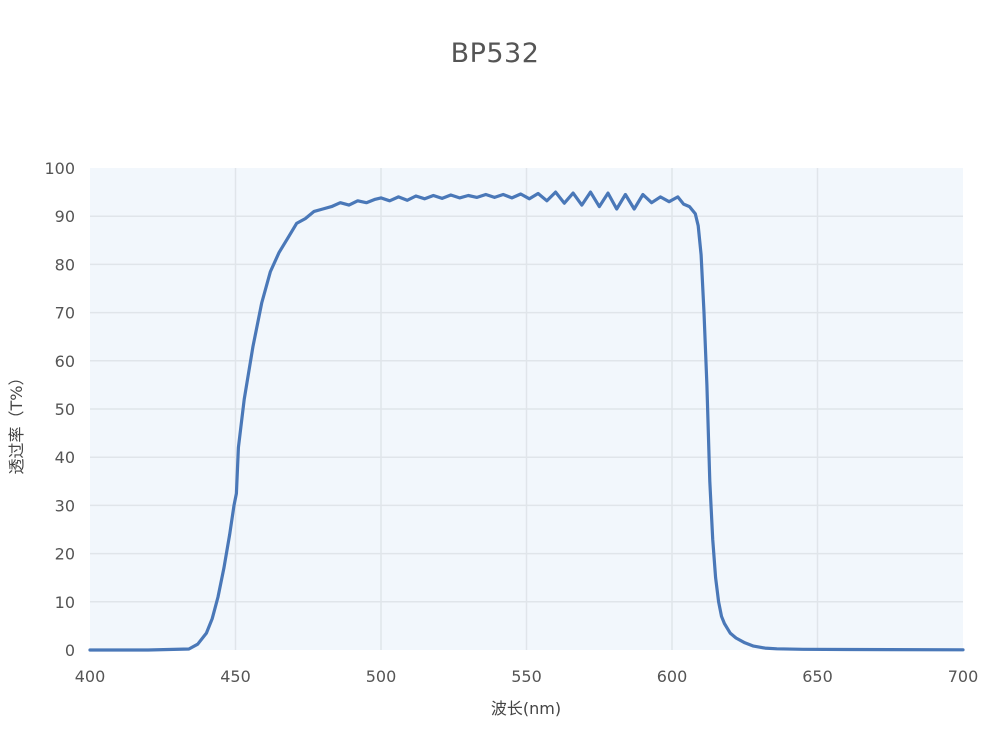  I want to click on x-axis-label: 波长(nm), so click(526, 708).